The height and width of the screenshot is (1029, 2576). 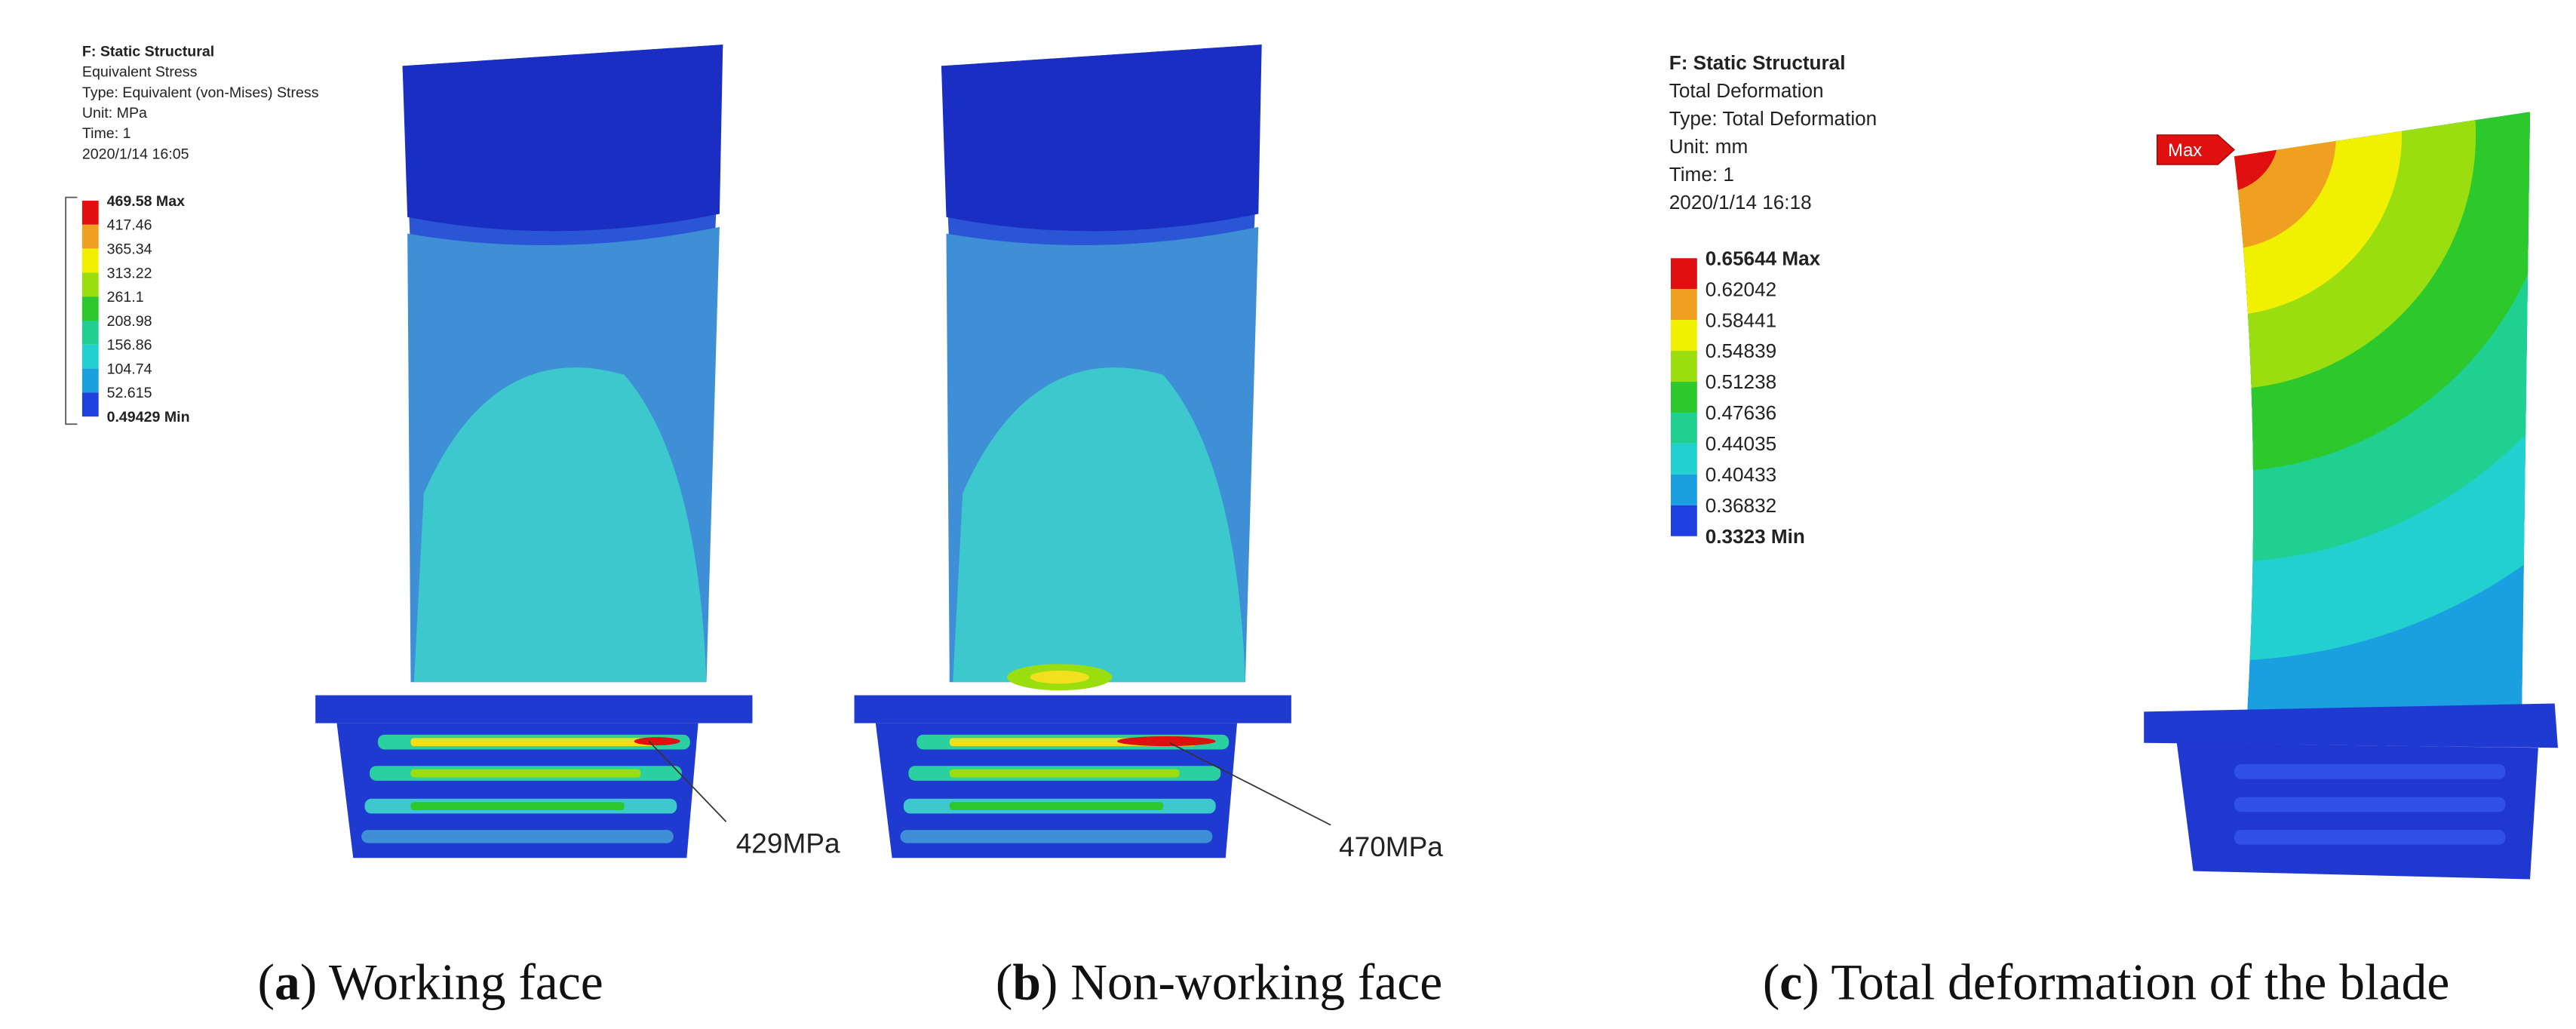 I want to click on annotation: 470MPa, so click(x=1391, y=846).